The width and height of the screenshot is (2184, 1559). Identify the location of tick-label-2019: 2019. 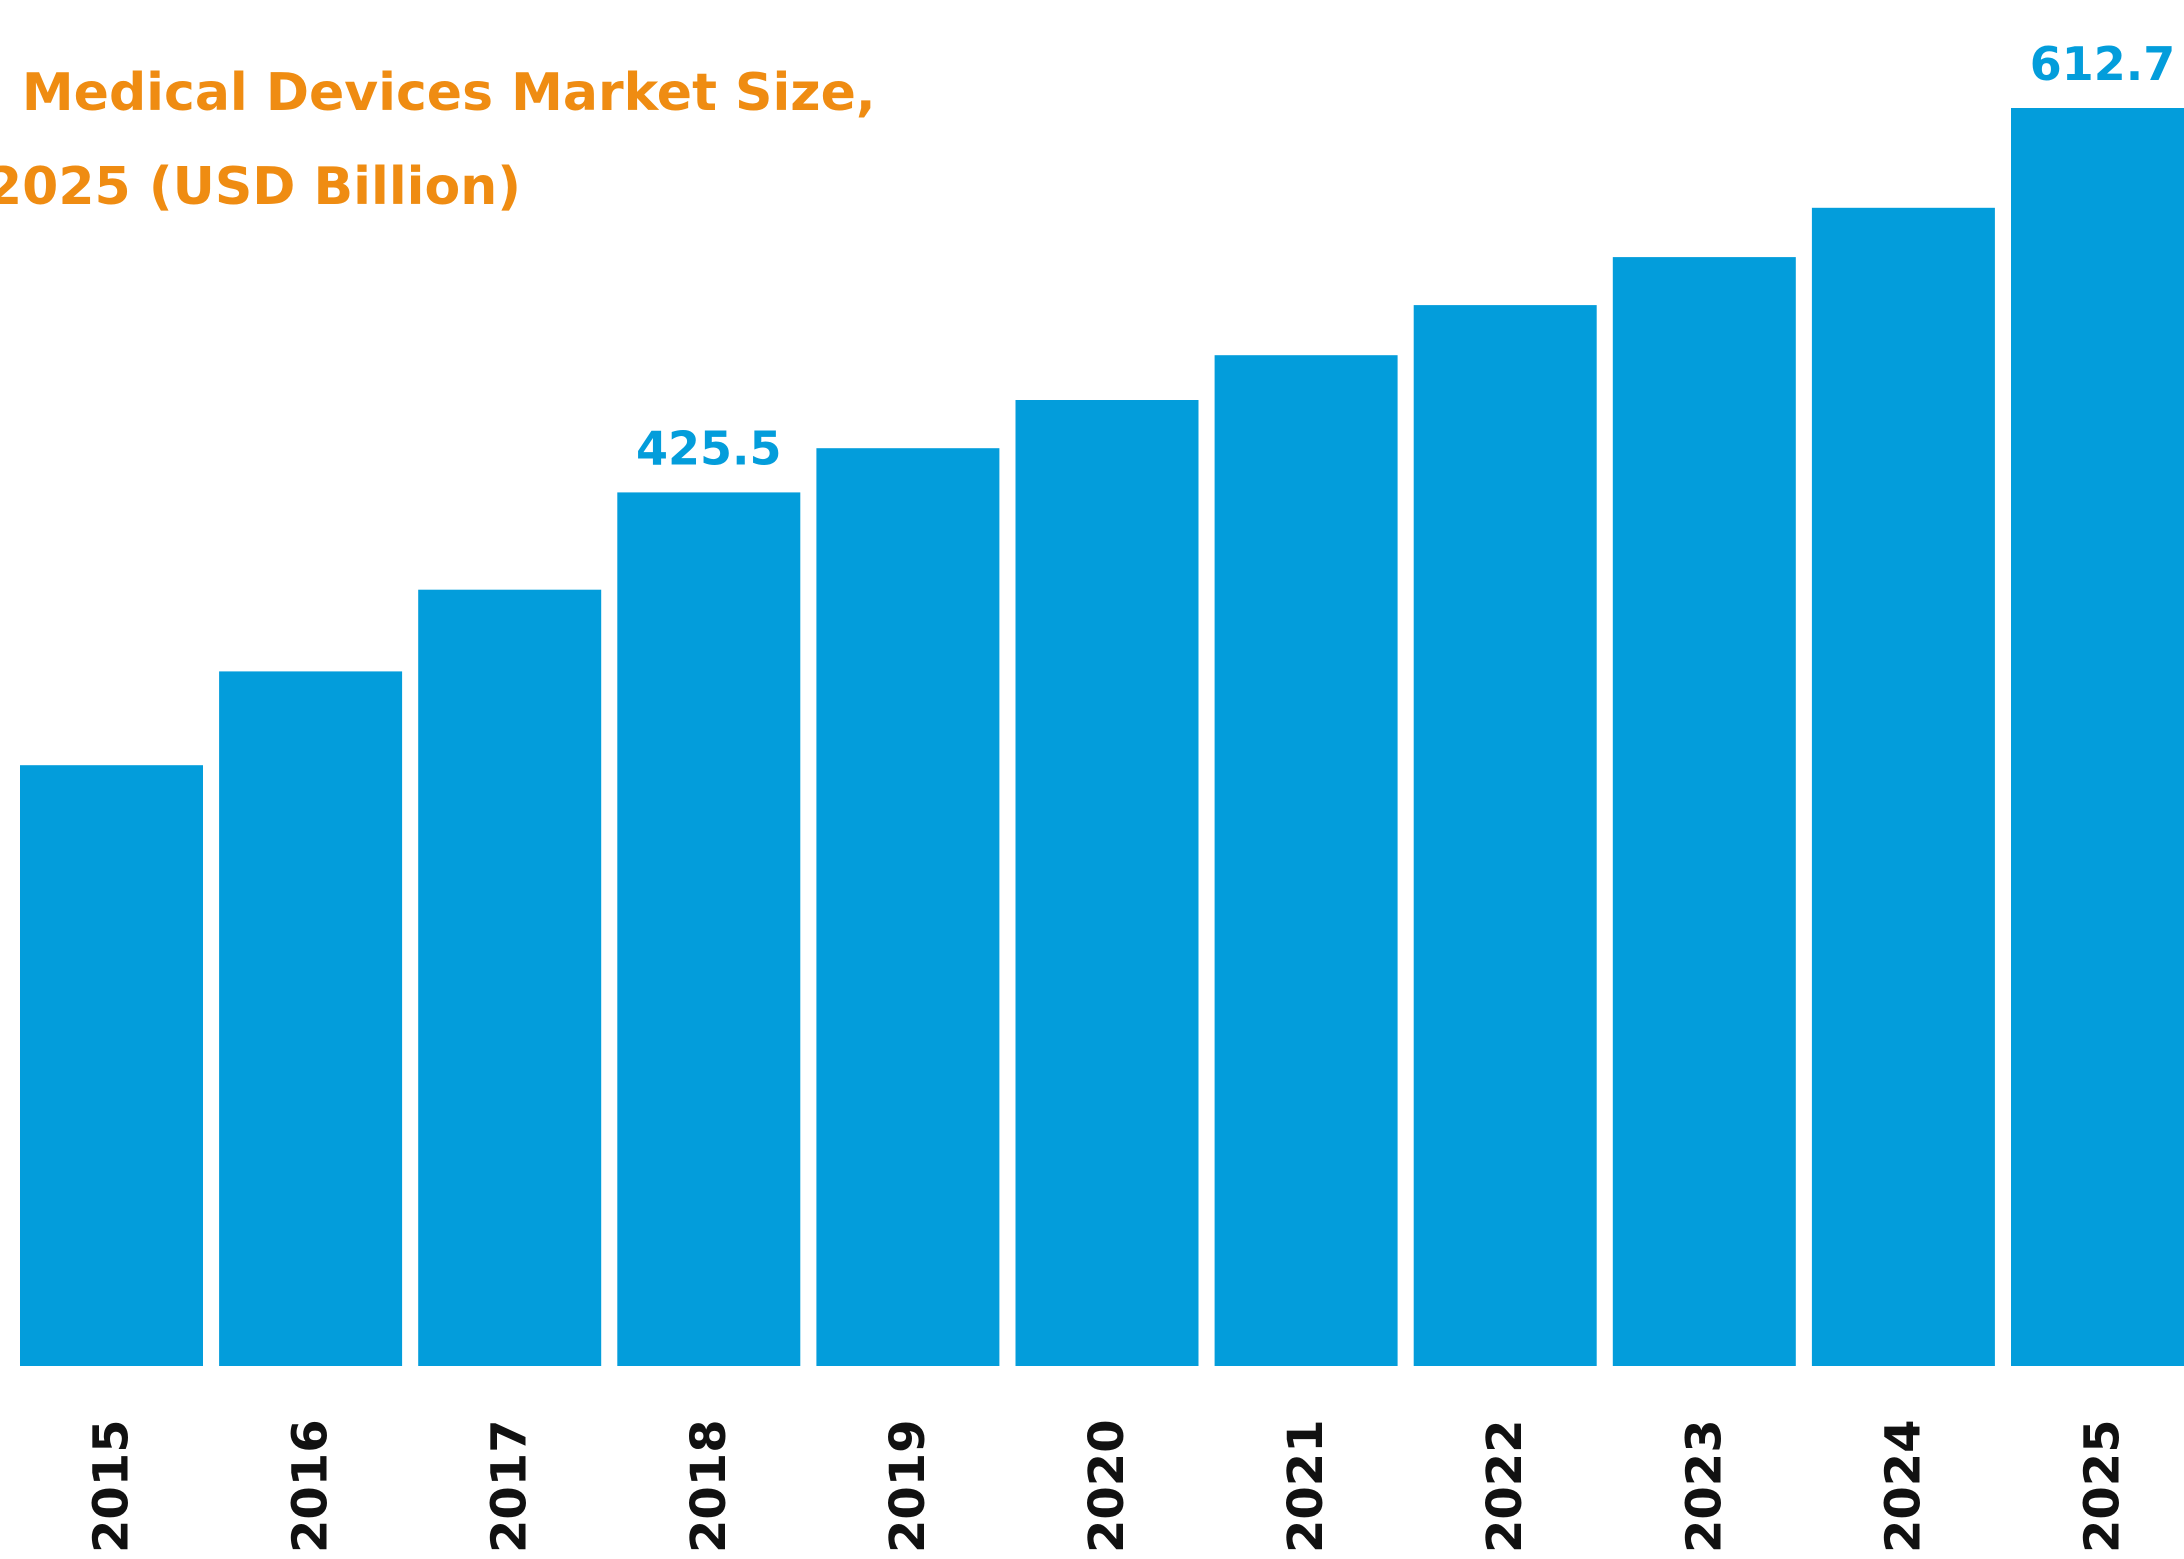
(908, 1486).